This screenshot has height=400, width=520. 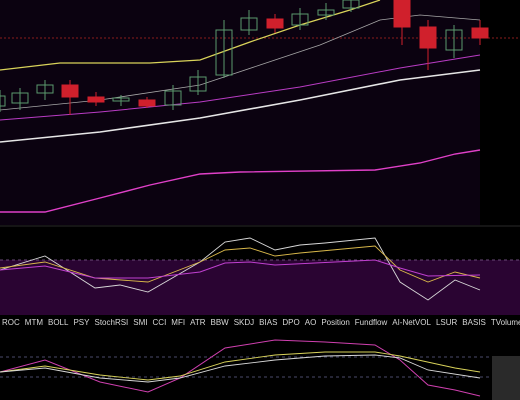 What do you see at coordinates (506, 378) in the screenshot?
I see `scroll-panel` at bounding box center [506, 378].